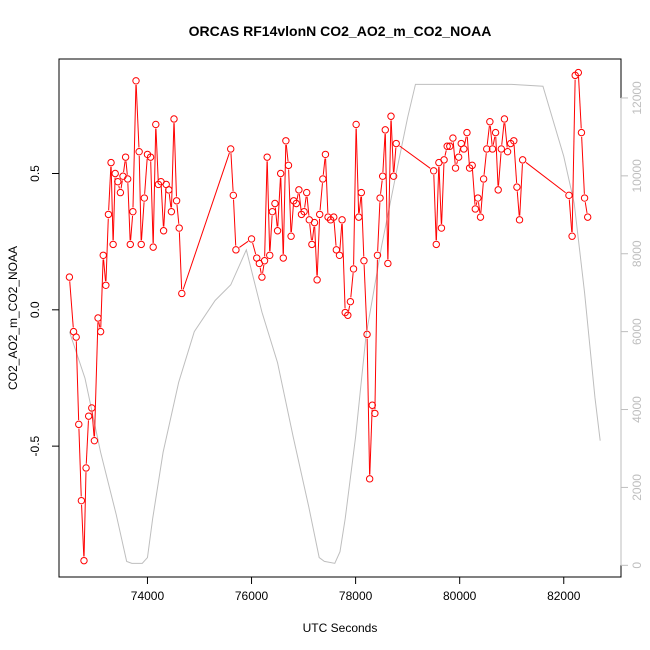 The image size is (650, 650). Describe the element at coordinates (340, 31) in the screenshot. I see `chart-title: ORCAS RF14vlonN CO2_AO2_m_CO2_NOAA` at that location.